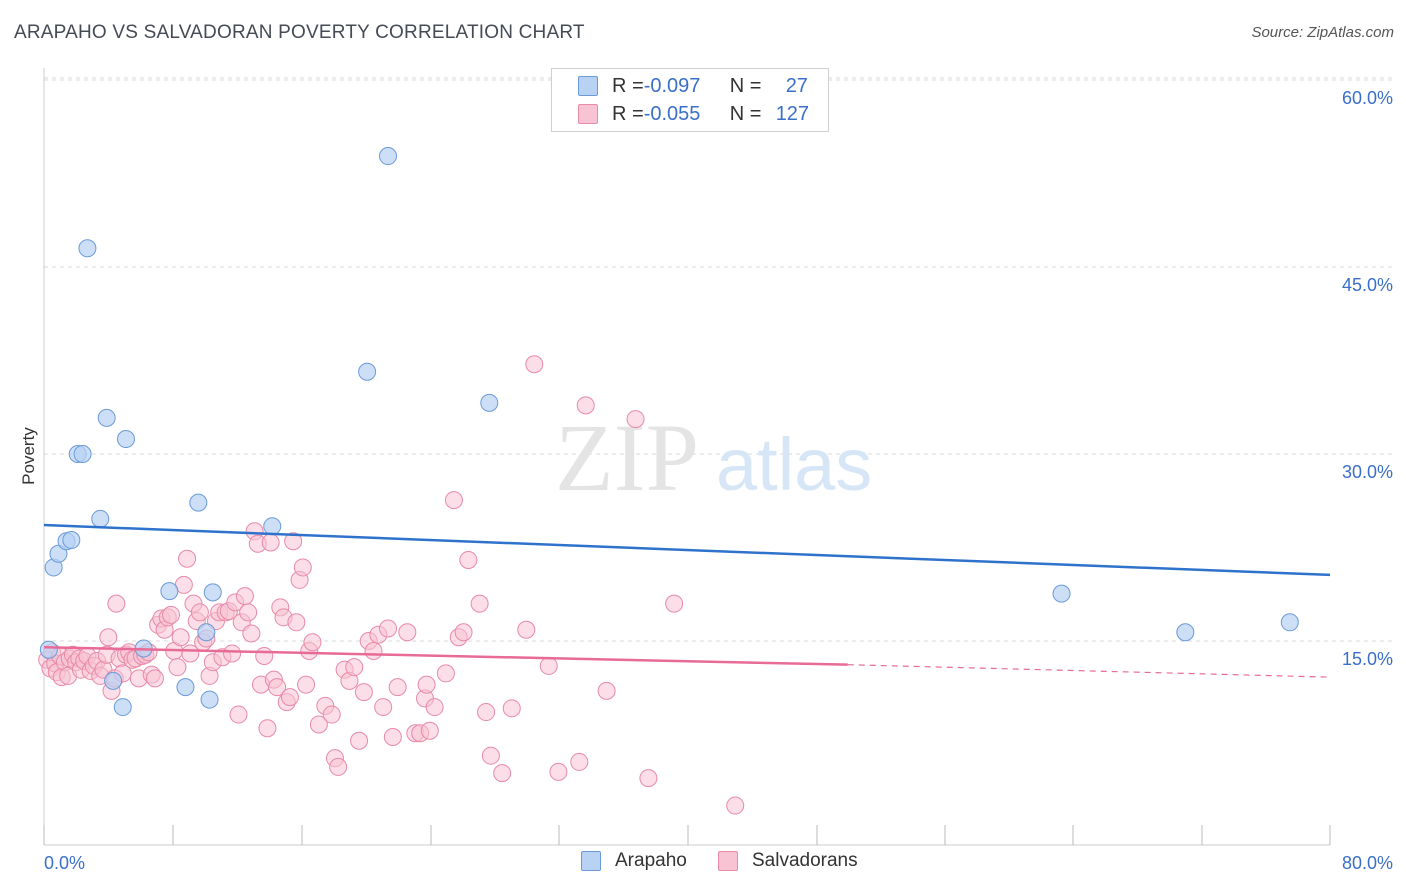 This screenshot has height=892, width=1406. What do you see at coordinates (445, 655) in the screenshot?
I see `salvadorans-trend-line` at bounding box center [445, 655].